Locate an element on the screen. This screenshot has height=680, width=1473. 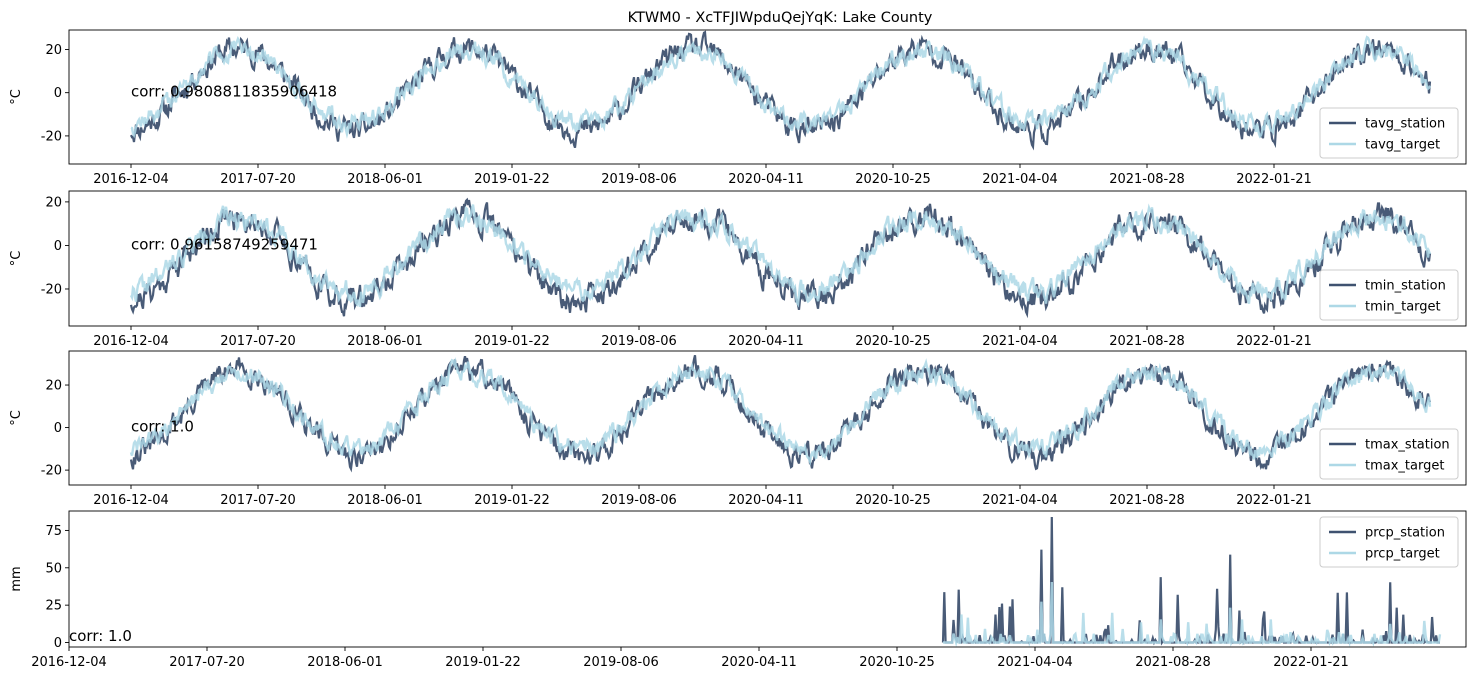
legend-label: tavg_target is located at coordinates (1402, 145).